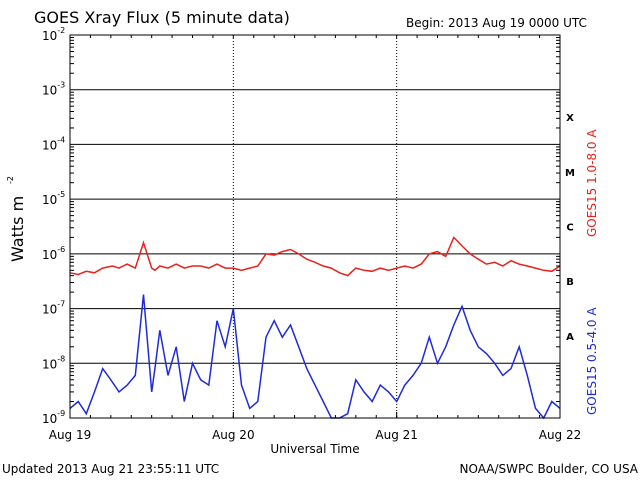 This screenshot has width=640, height=480. I want to click on x-tick-label: Aug 19, so click(70, 435).